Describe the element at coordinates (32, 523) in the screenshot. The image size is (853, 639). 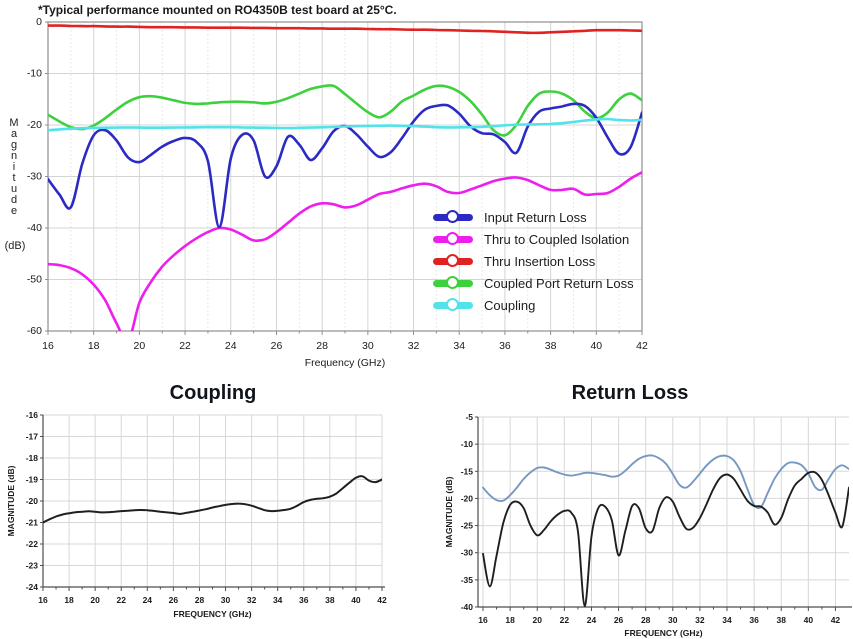
I see `svg-text: -21` at that location.